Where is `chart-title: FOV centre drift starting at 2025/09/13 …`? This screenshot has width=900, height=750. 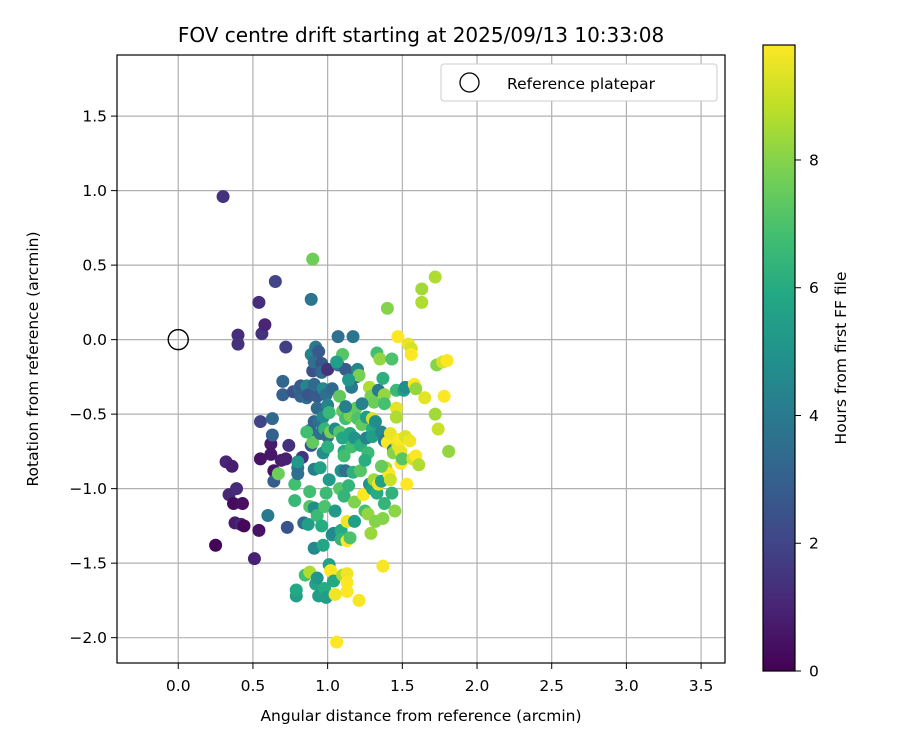
chart-title: FOV centre drift starting at 2025/09/13 … is located at coordinates (421, 35).